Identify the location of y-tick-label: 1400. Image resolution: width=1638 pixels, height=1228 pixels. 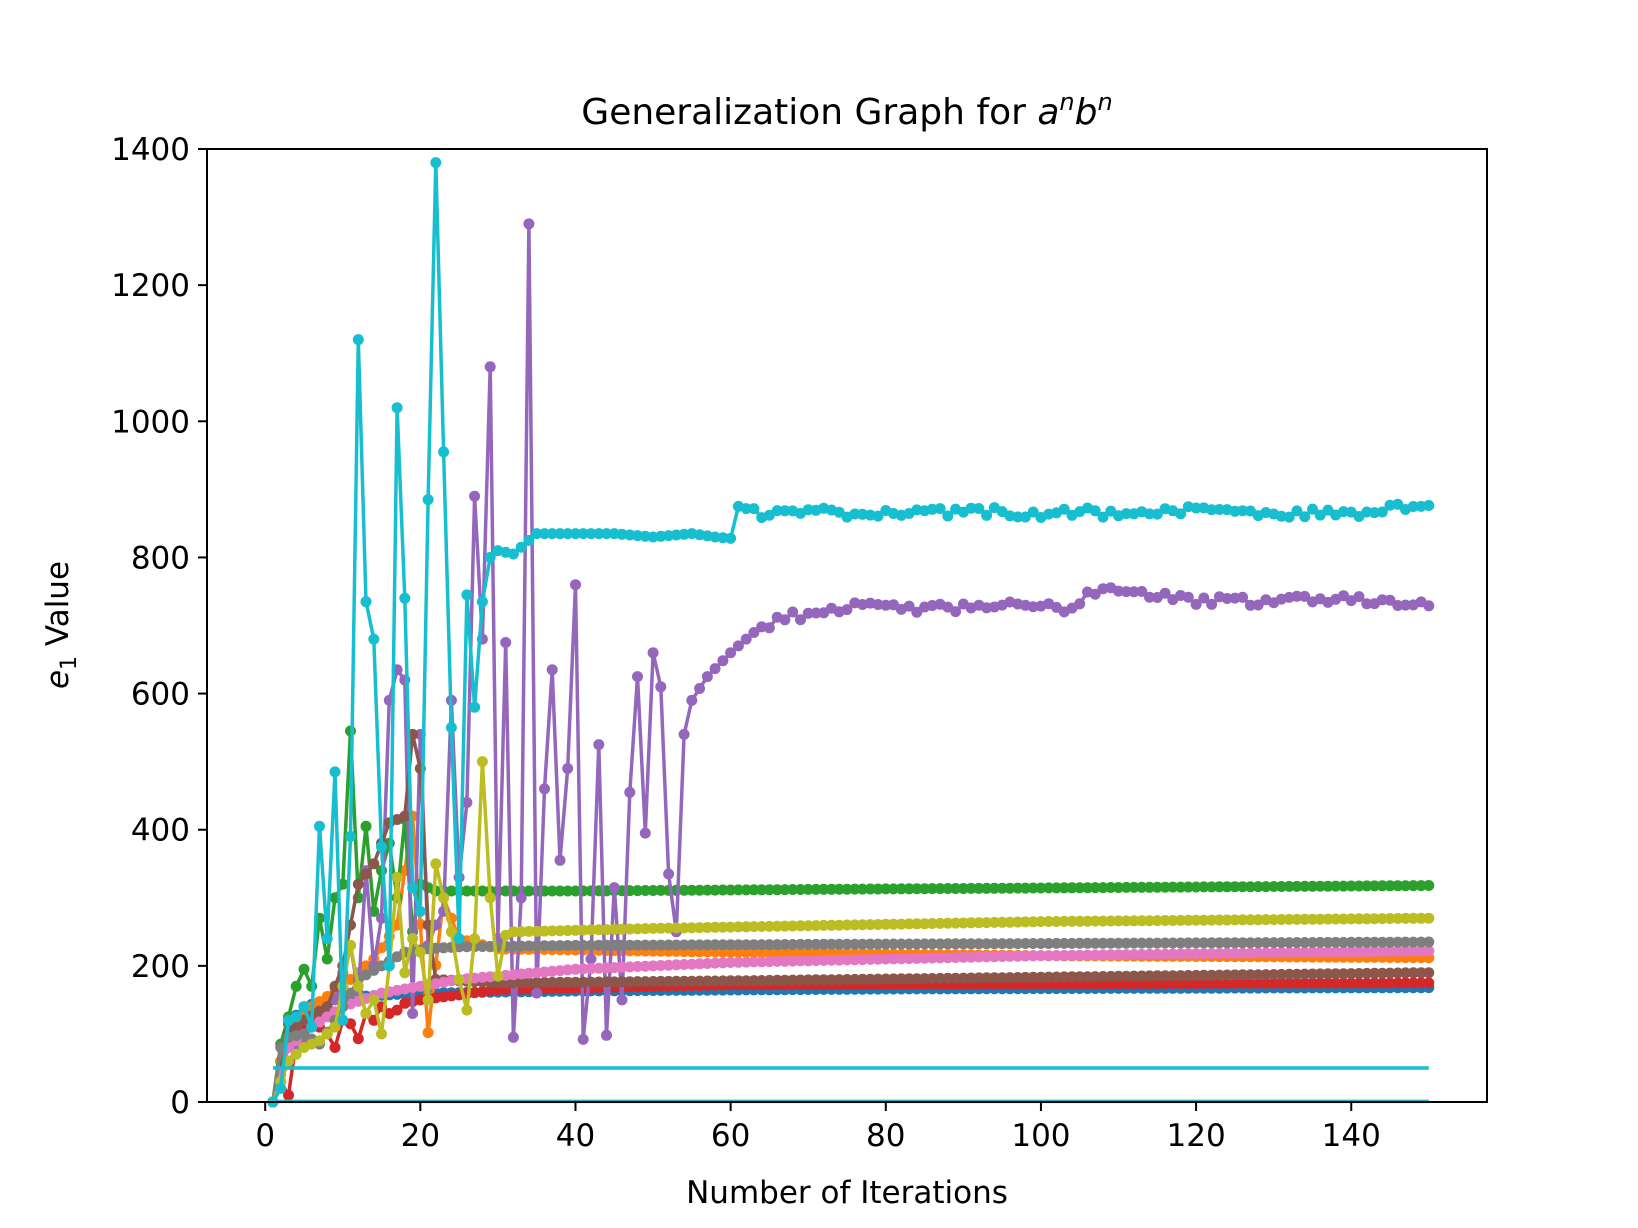
(150, 150).